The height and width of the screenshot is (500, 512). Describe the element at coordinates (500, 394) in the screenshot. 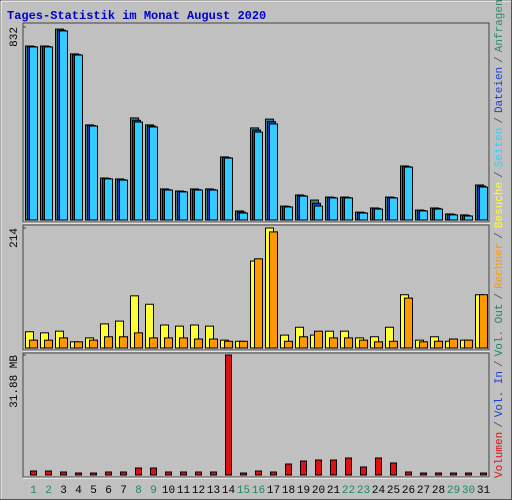

I see `legend-entry: Vol. In` at that location.